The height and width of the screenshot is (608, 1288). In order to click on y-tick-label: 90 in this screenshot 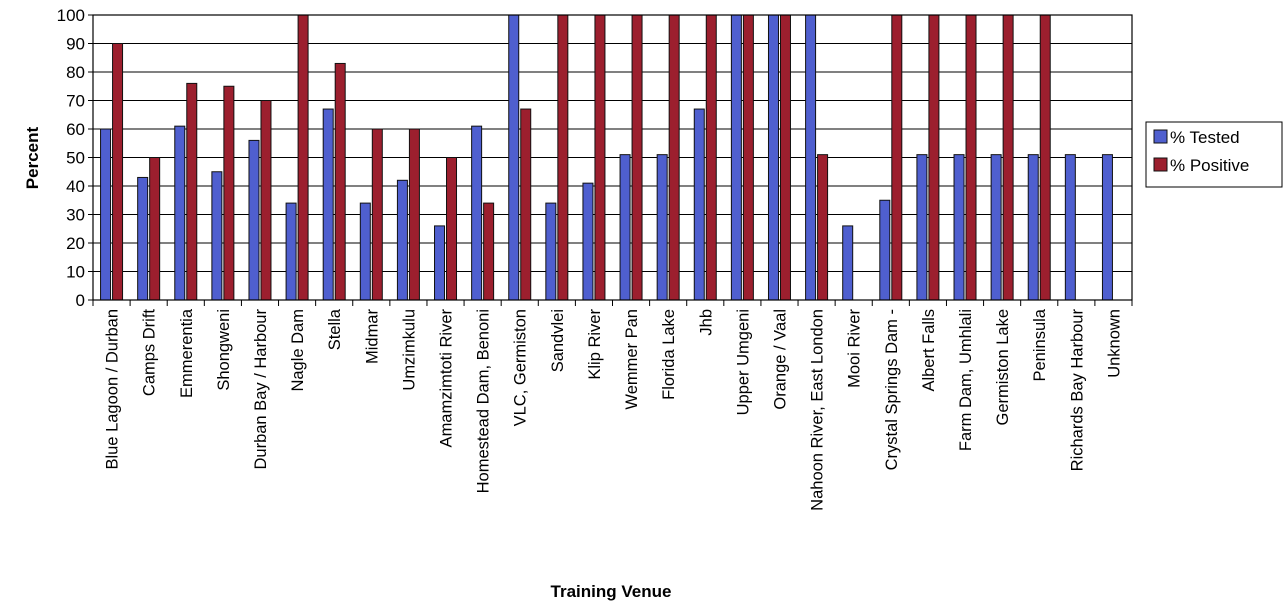, I will do `click(75, 44)`.